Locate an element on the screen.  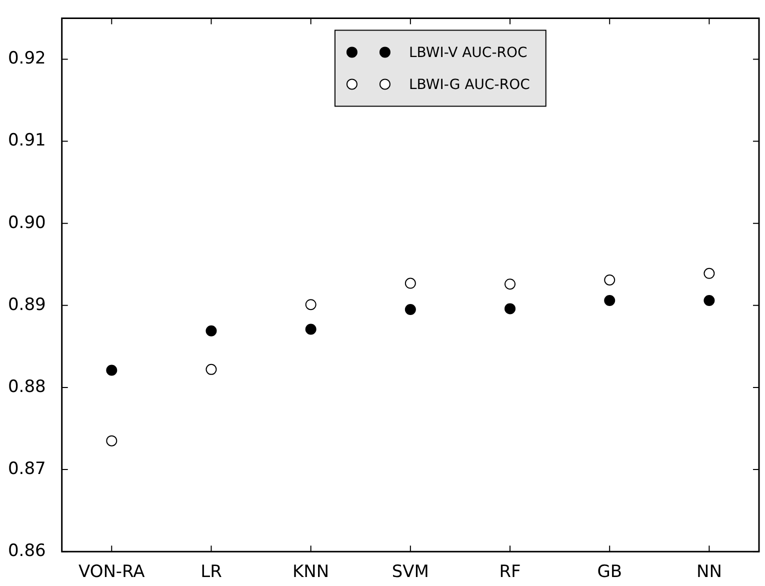
y-tick-label: 0.86 is located at coordinates (27, 551).